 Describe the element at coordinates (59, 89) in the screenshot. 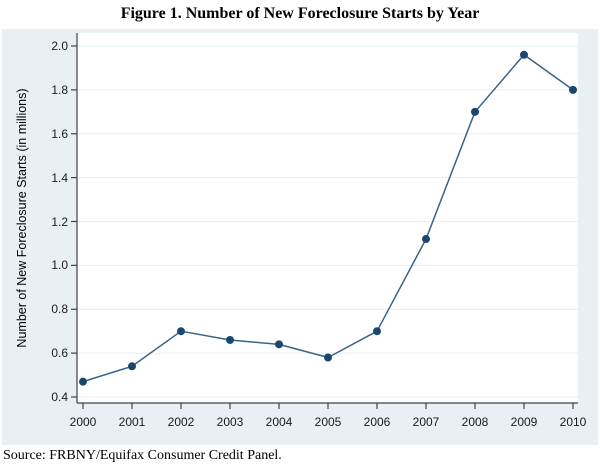

I see `y-tick-label: 1.8` at that location.